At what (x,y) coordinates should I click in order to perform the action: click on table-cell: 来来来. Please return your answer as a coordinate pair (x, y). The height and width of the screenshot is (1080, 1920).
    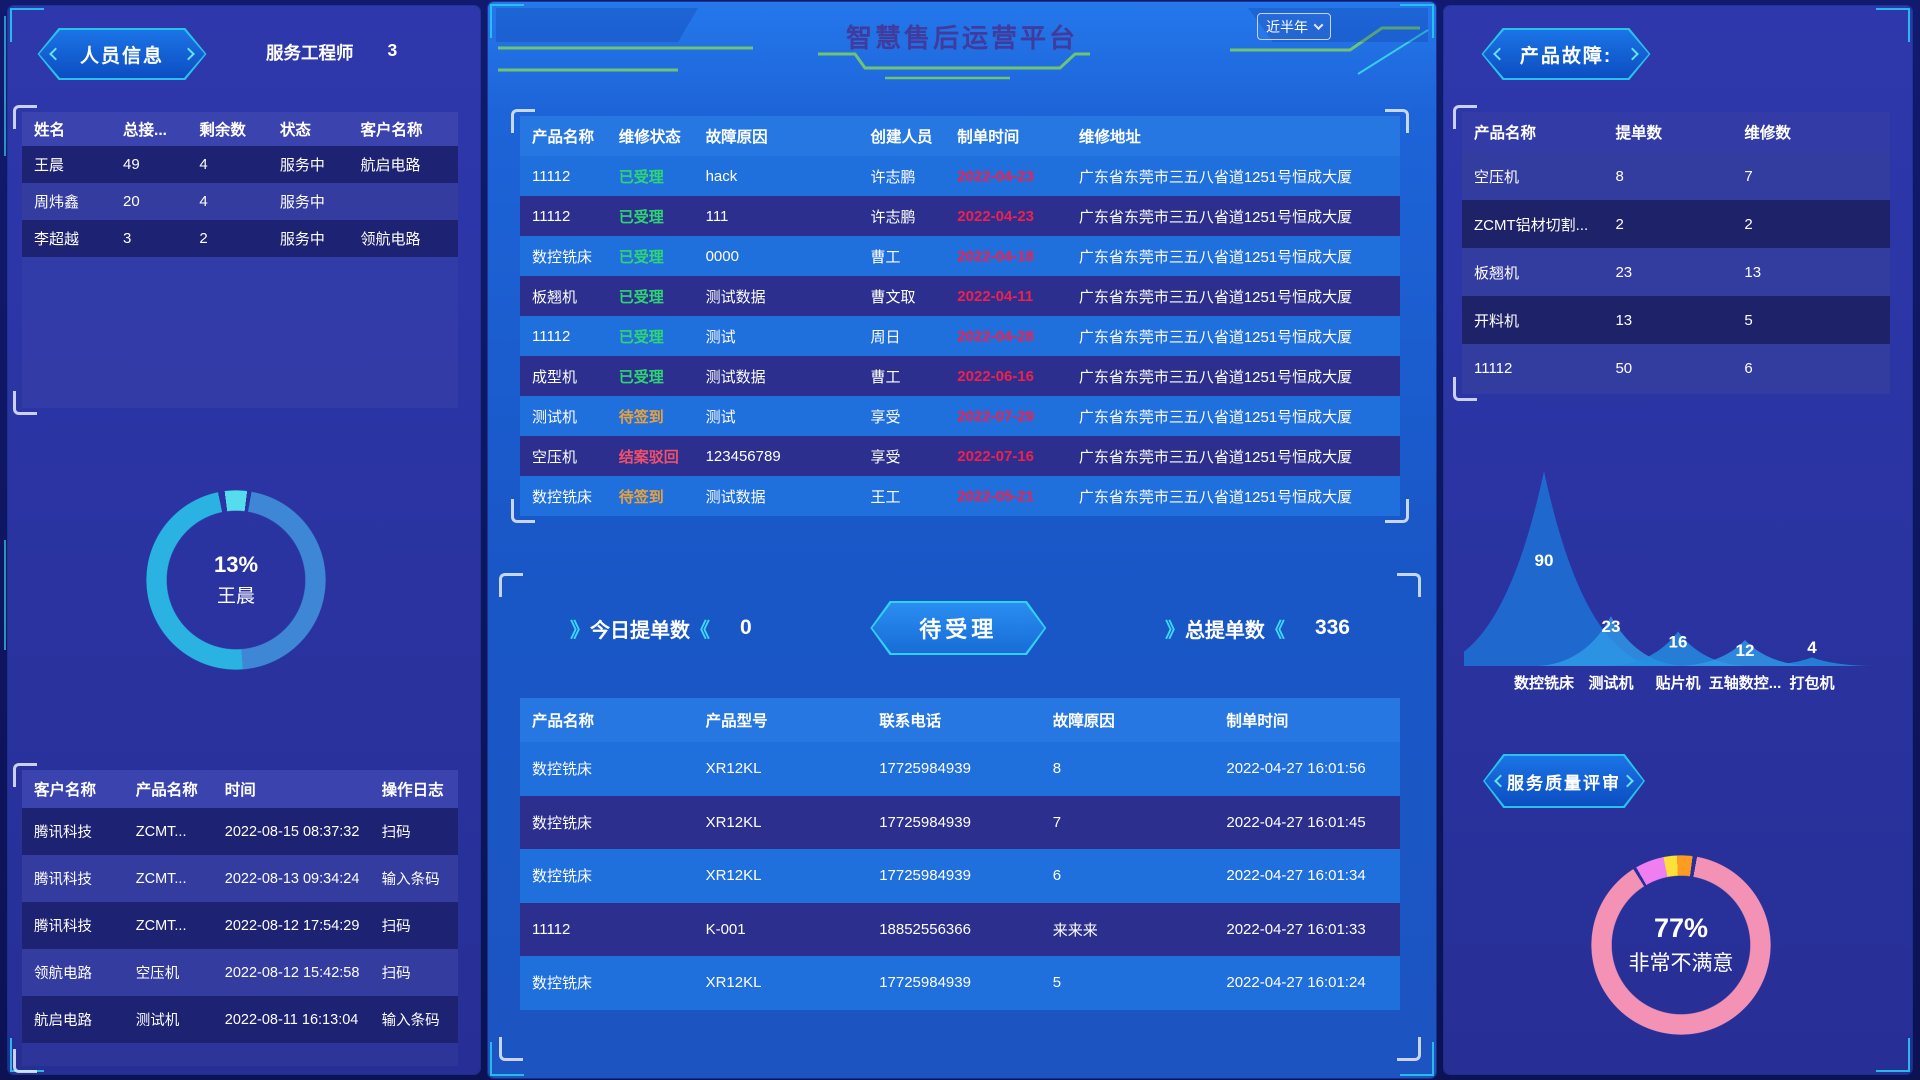
    Looking at the image, I should click on (1075, 930).